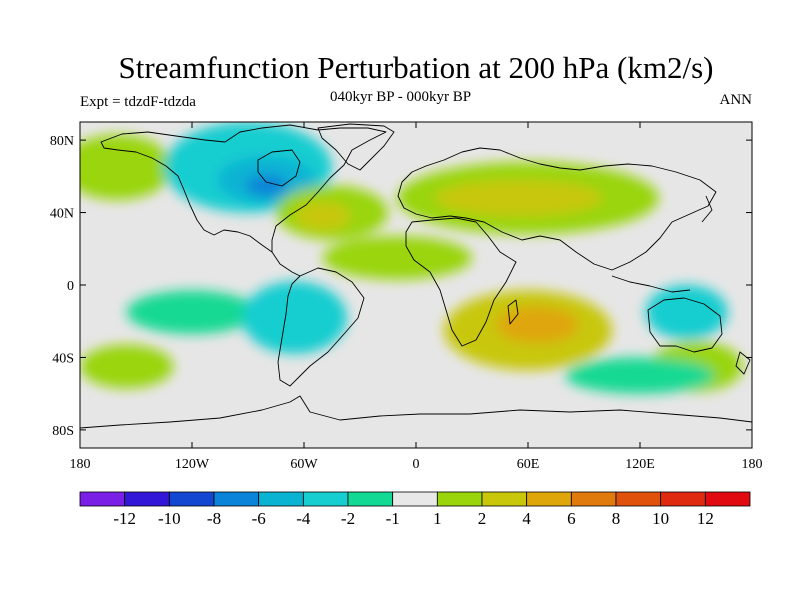  I want to click on colorbar-label: 12, so click(705, 518).